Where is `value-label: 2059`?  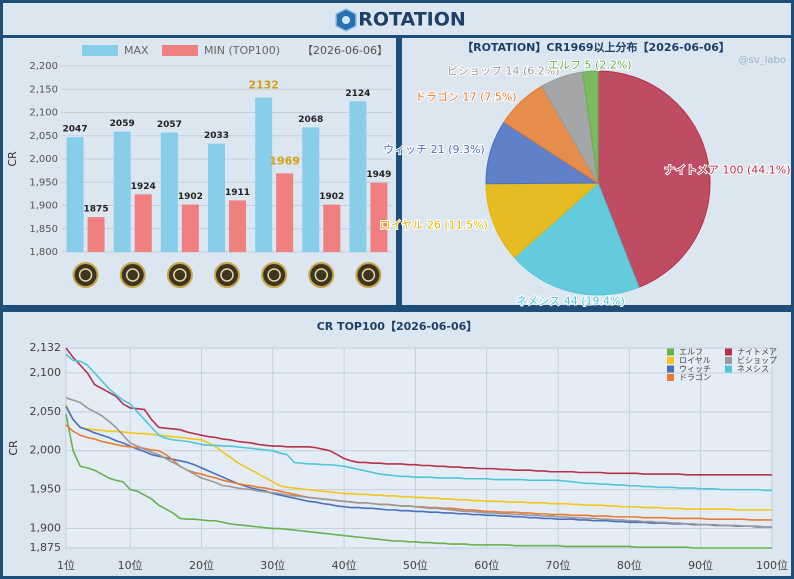 value-label: 2059 is located at coordinates (122, 124).